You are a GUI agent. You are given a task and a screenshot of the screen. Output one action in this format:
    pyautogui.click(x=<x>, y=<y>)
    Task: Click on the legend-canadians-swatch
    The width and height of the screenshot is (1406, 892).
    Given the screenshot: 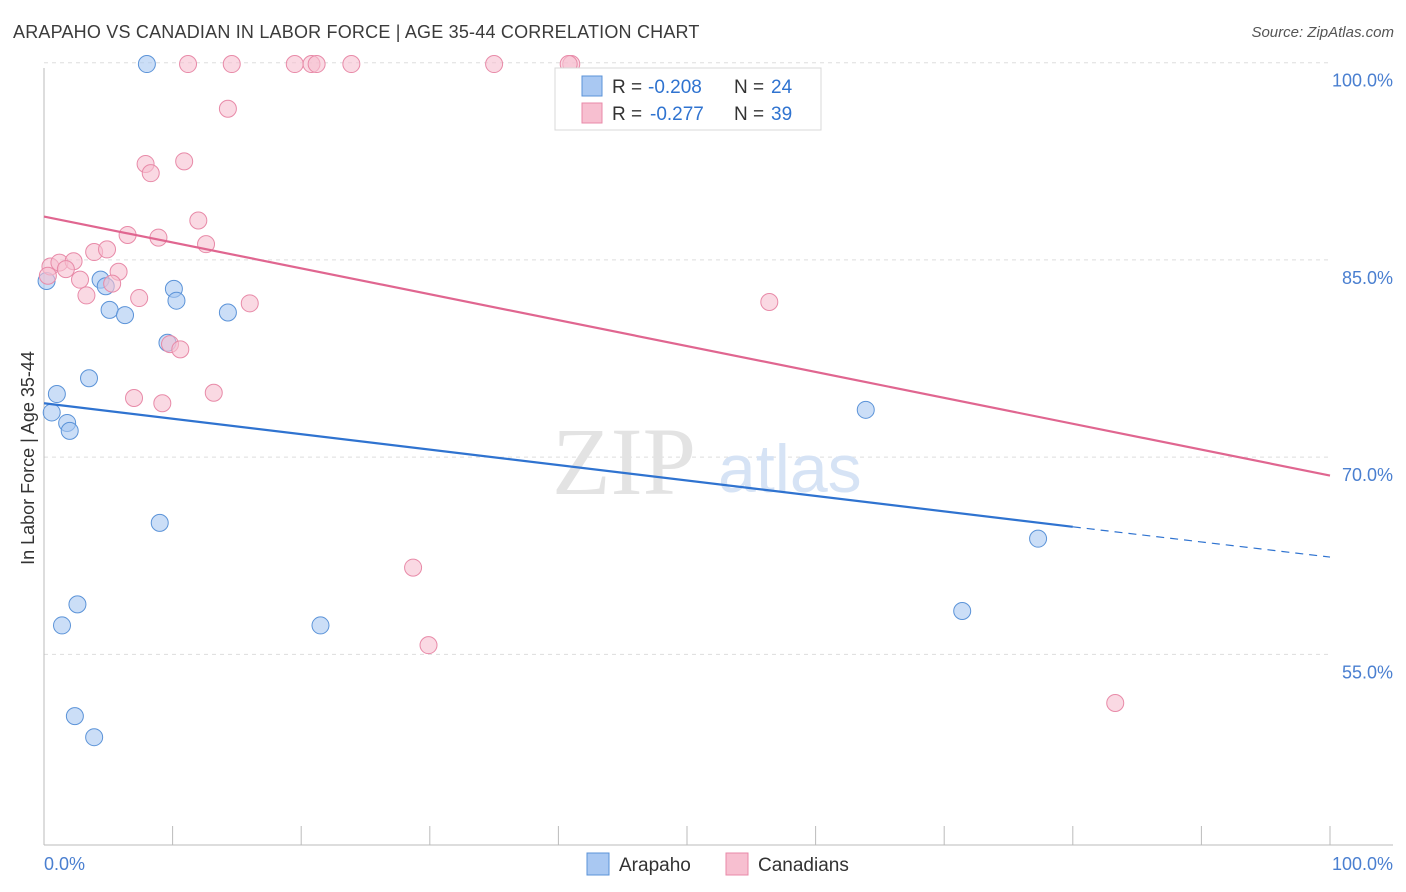 What is the action you would take?
    pyautogui.click(x=737, y=864)
    